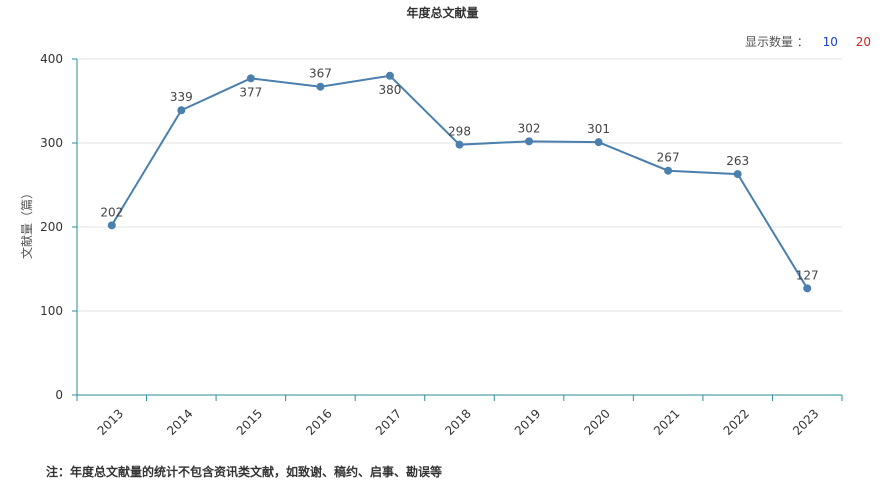 This screenshot has height=489, width=885. Describe the element at coordinates (668, 158) in the screenshot. I see `data-label: 267` at that location.